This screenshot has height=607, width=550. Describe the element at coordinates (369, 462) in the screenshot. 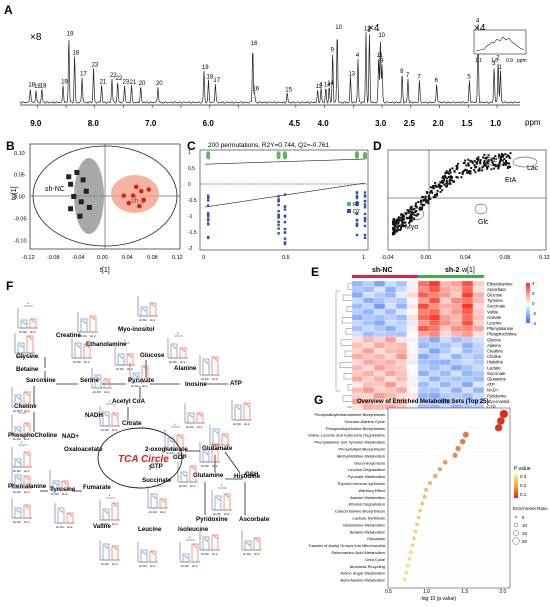

I see `enrichment-category: Gluconeogenesis` at that location.